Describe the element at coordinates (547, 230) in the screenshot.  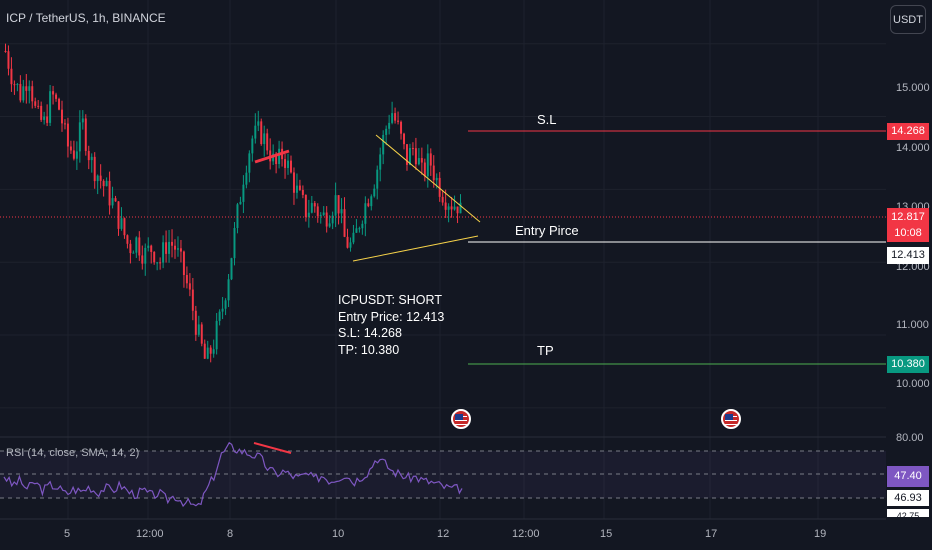
I see `entry-label: Entry Pirce` at that location.